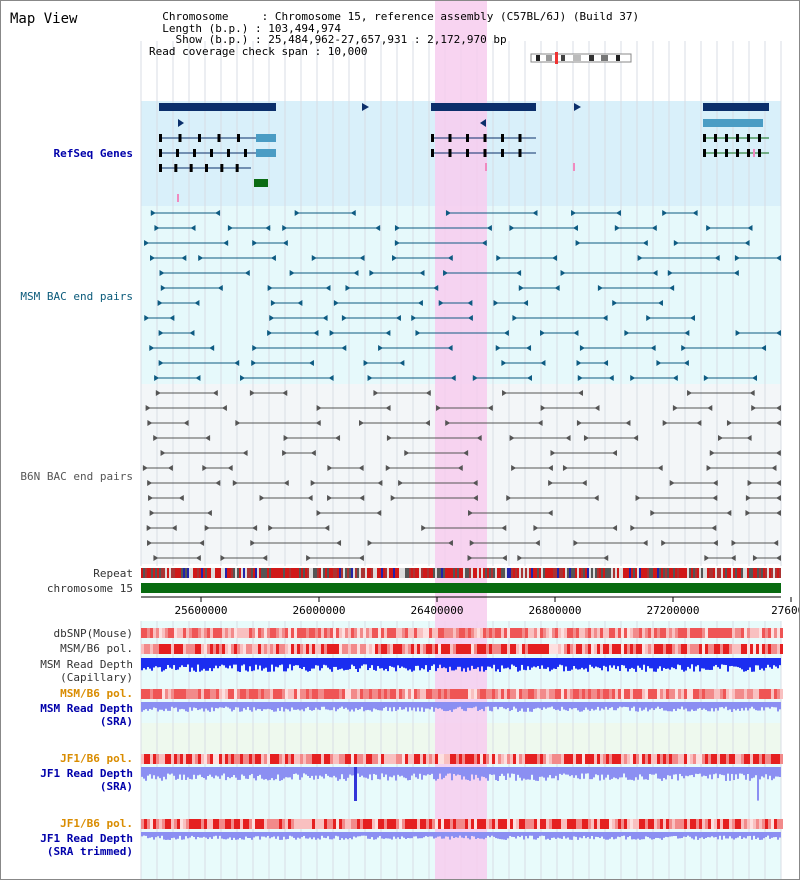  Describe the element at coordinates (86, 708) in the screenshot. I see `track-label-msm-depth-sra: MSM Read Depth` at that location.